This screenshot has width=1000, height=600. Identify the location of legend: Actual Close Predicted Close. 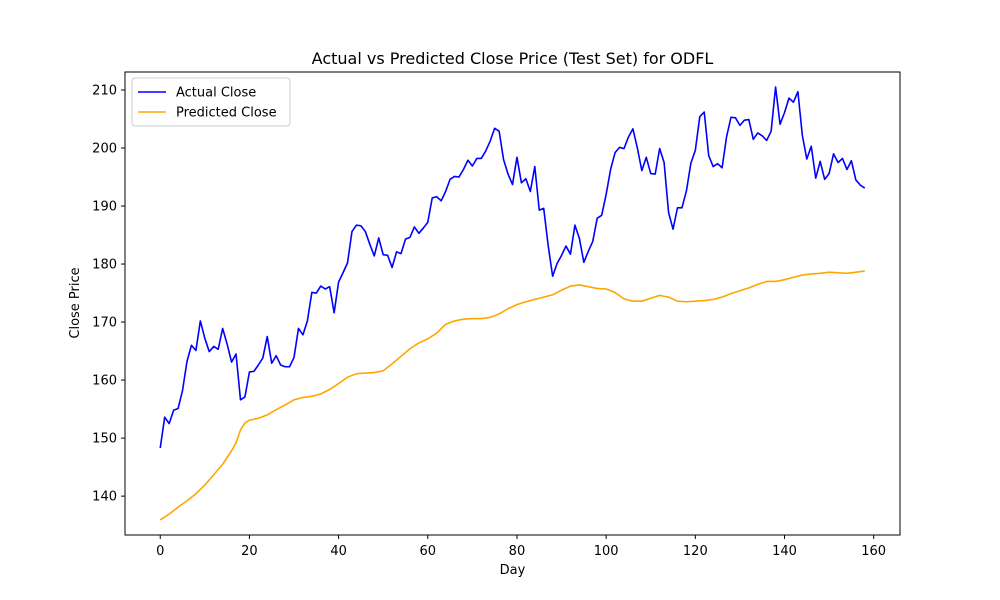
(211, 102).